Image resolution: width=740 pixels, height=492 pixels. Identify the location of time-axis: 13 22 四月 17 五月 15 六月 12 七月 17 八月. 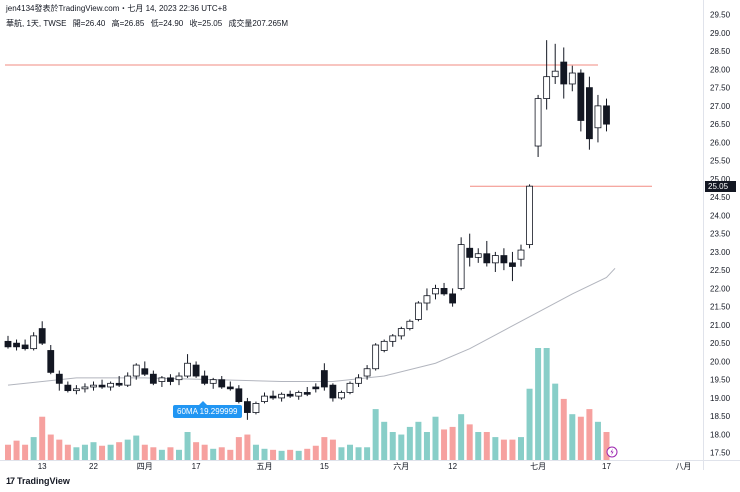
(365, 466).